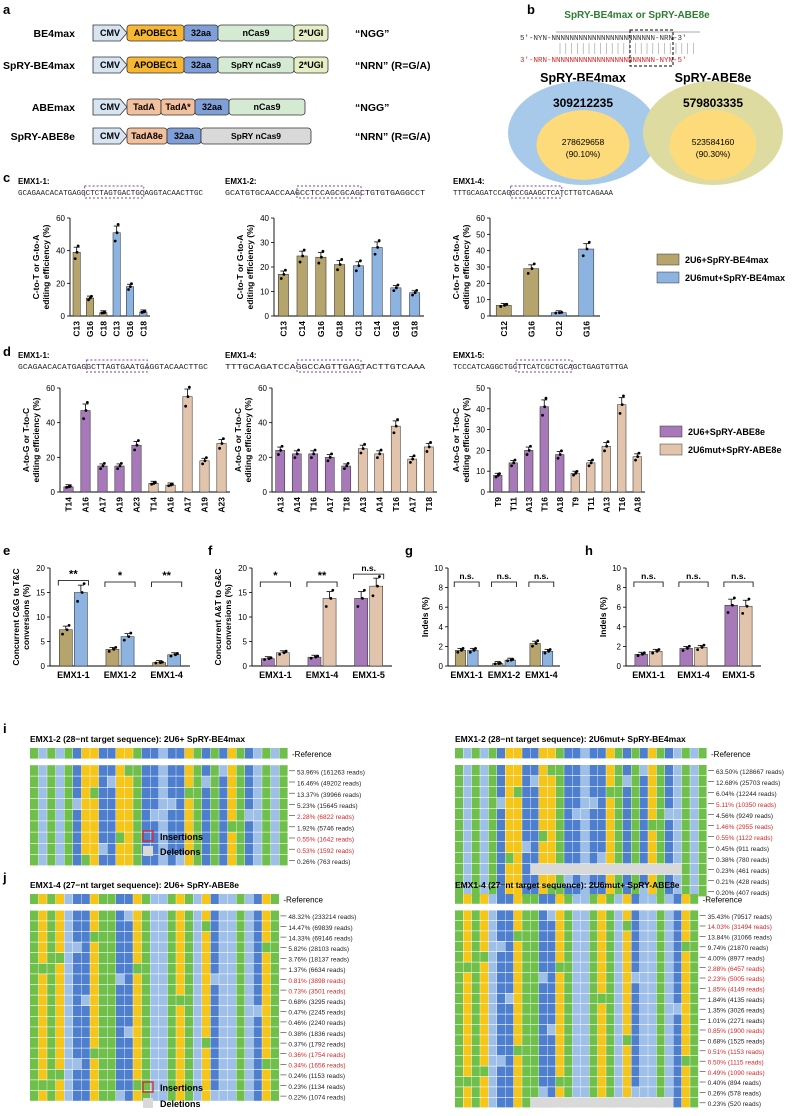  I want to click on allele-frequency-label: 5.23% (15645 reads), so click(327, 806).